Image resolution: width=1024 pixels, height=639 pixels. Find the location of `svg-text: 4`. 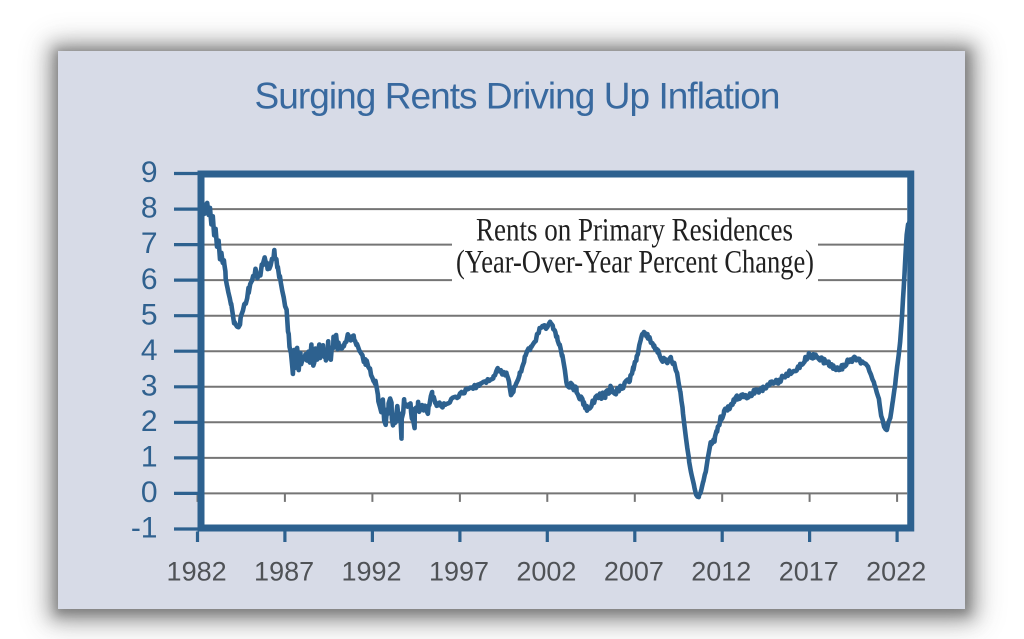

svg-text: 4 is located at coordinates (149, 350).